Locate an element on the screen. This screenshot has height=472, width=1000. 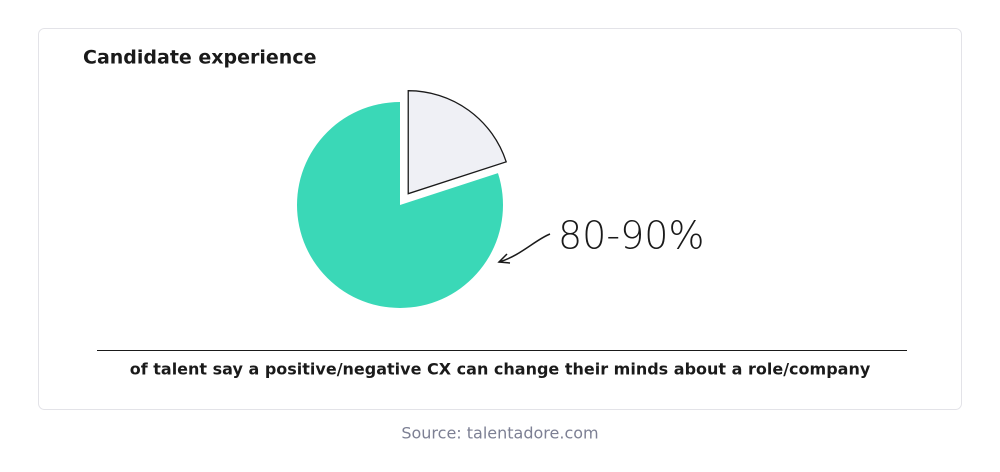
annotation: 80-90% is located at coordinates (631, 236).